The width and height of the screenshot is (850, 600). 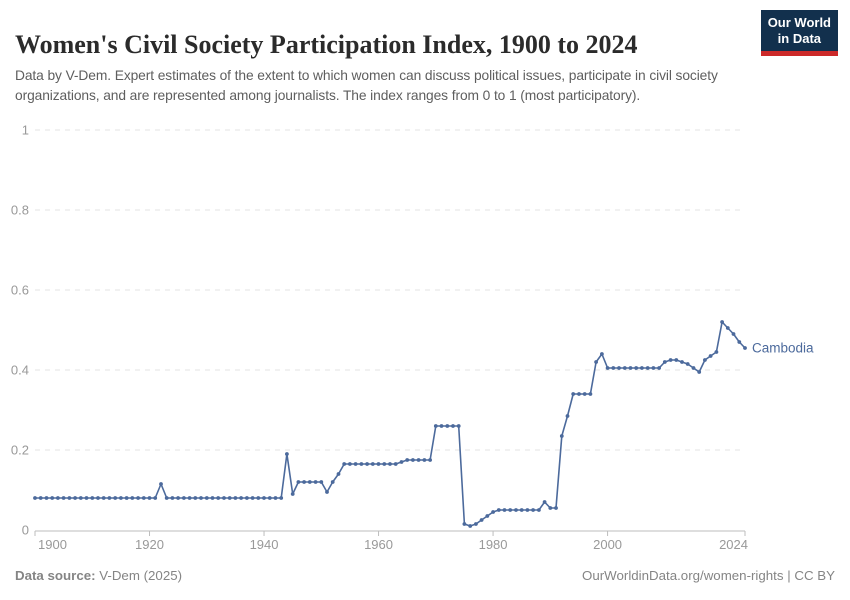 What do you see at coordinates (814, 575) in the screenshot?
I see `footer-license: CC BY` at bounding box center [814, 575].